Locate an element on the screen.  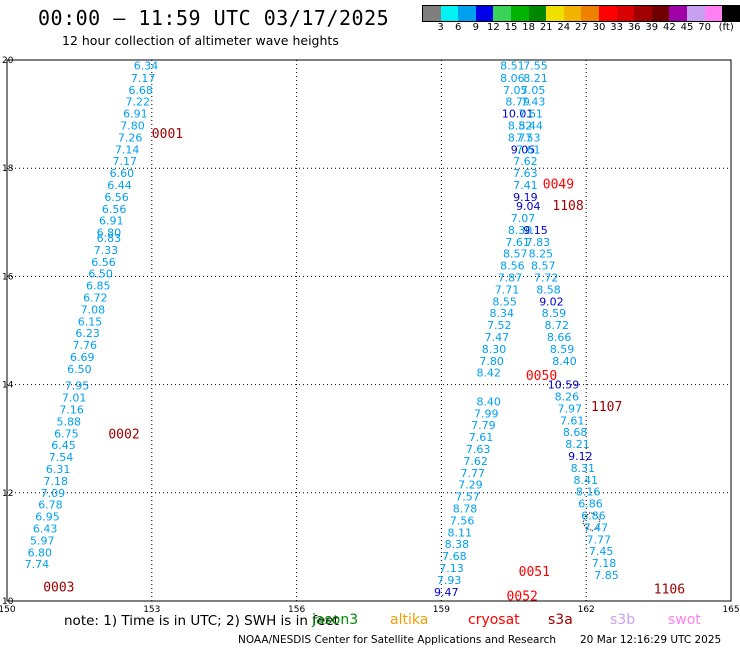
wave-height-value: 7.29 is located at coordinates (470, 485).